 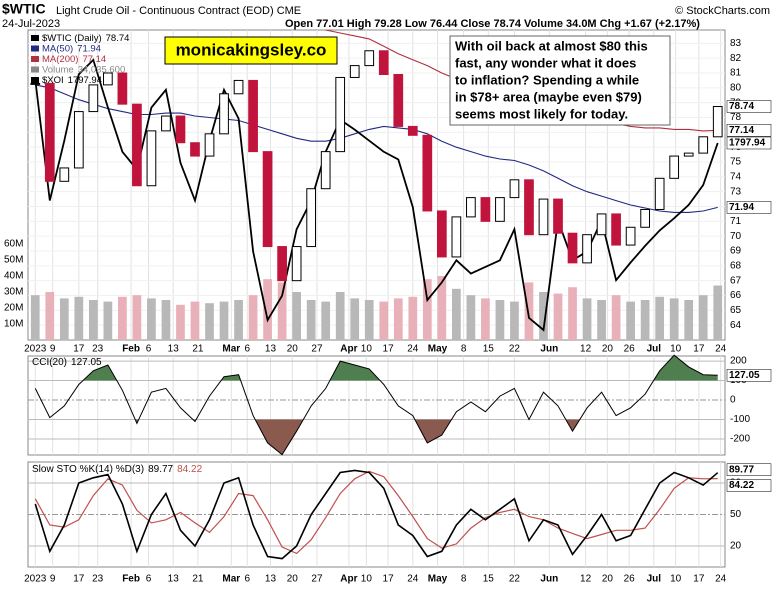 I want to click on y-tick-label: 82, so click(x=736, y=58).